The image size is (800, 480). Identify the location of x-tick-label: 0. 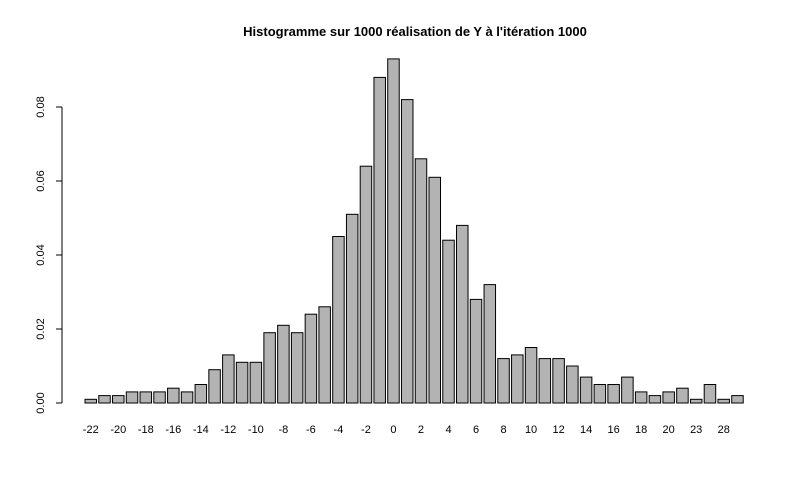
(393, 430).